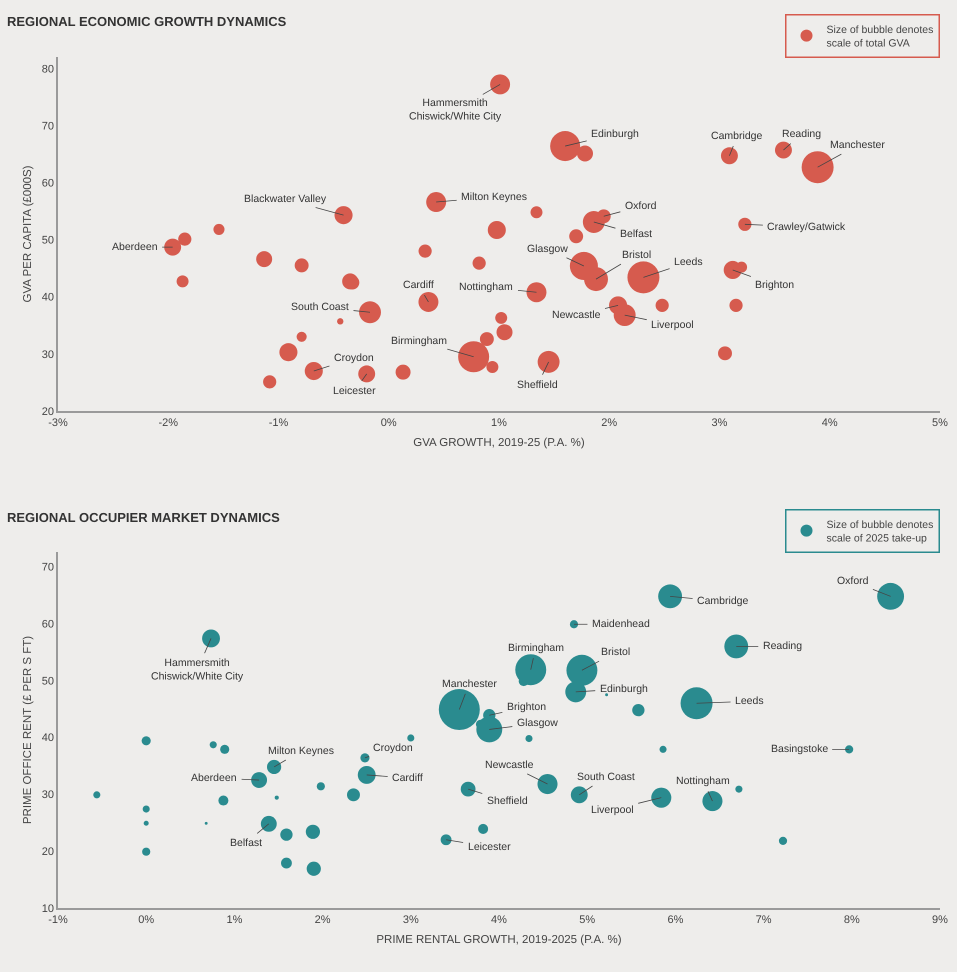 The width and height of the screenshot is (957, 972). I want to click on y-axis-title: GVA PER CAPITA (£000S), so click(28, 233).